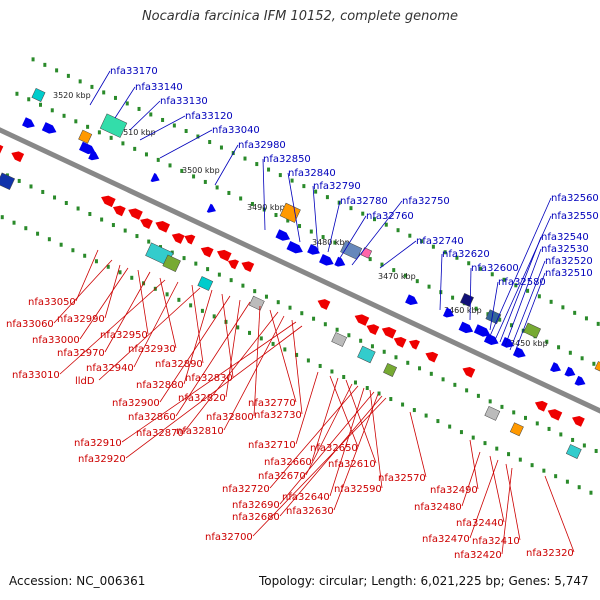 The height and width of the screenshot is (600, 600). Describe the element at coordinates (110, 368) in the screenshot. I see `reverse-gene-label: nfa32940` at that location.